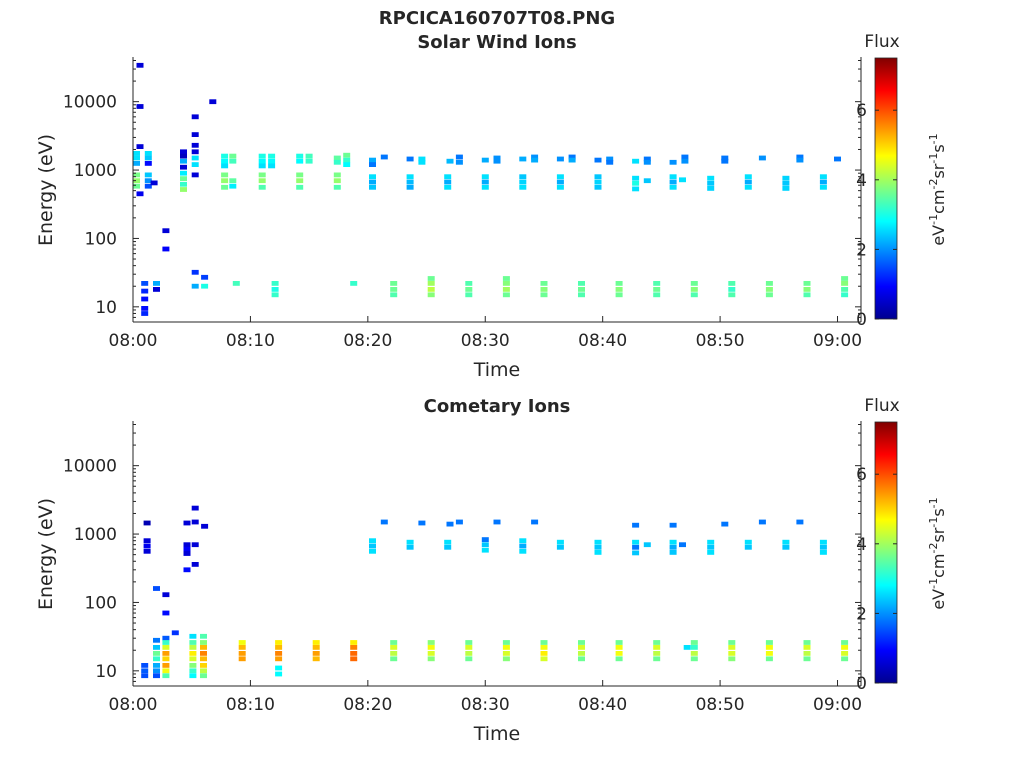 The image size is (1024, 768). I want to click on x-tick-label: 09:00, so click(837, 341).